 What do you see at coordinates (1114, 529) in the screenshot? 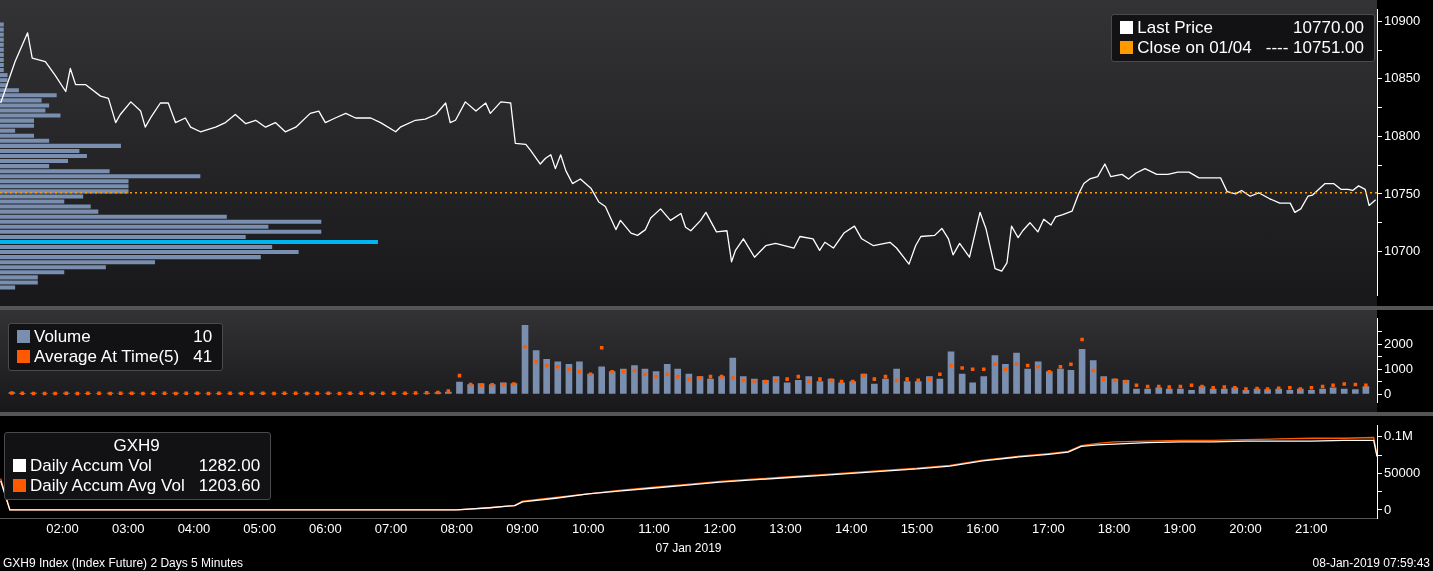
I see `x-tick-label: 18:00` at bounding box center [1114, 529].